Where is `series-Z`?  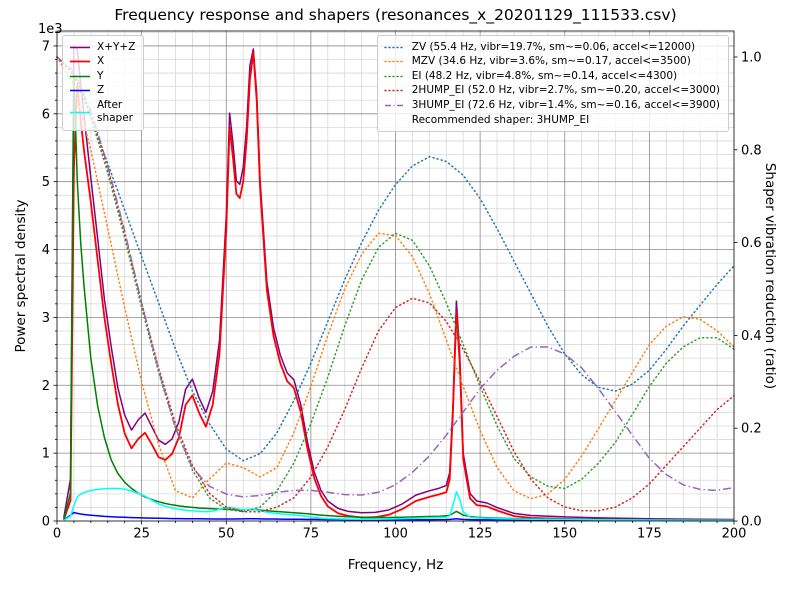
series-Z is located at coordinates (398, 516).